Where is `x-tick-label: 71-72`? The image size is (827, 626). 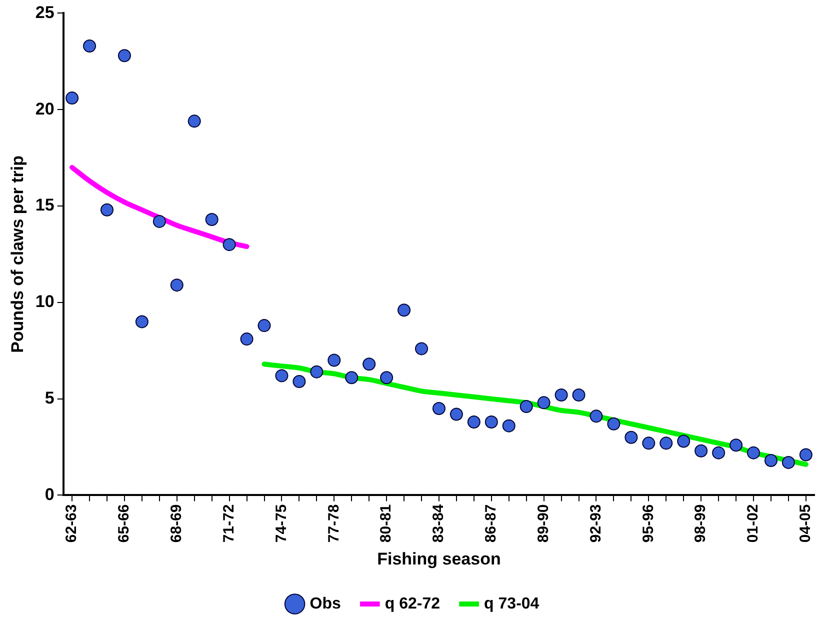
x-tick-label: 71-72 is located at coordinates (229, 523).